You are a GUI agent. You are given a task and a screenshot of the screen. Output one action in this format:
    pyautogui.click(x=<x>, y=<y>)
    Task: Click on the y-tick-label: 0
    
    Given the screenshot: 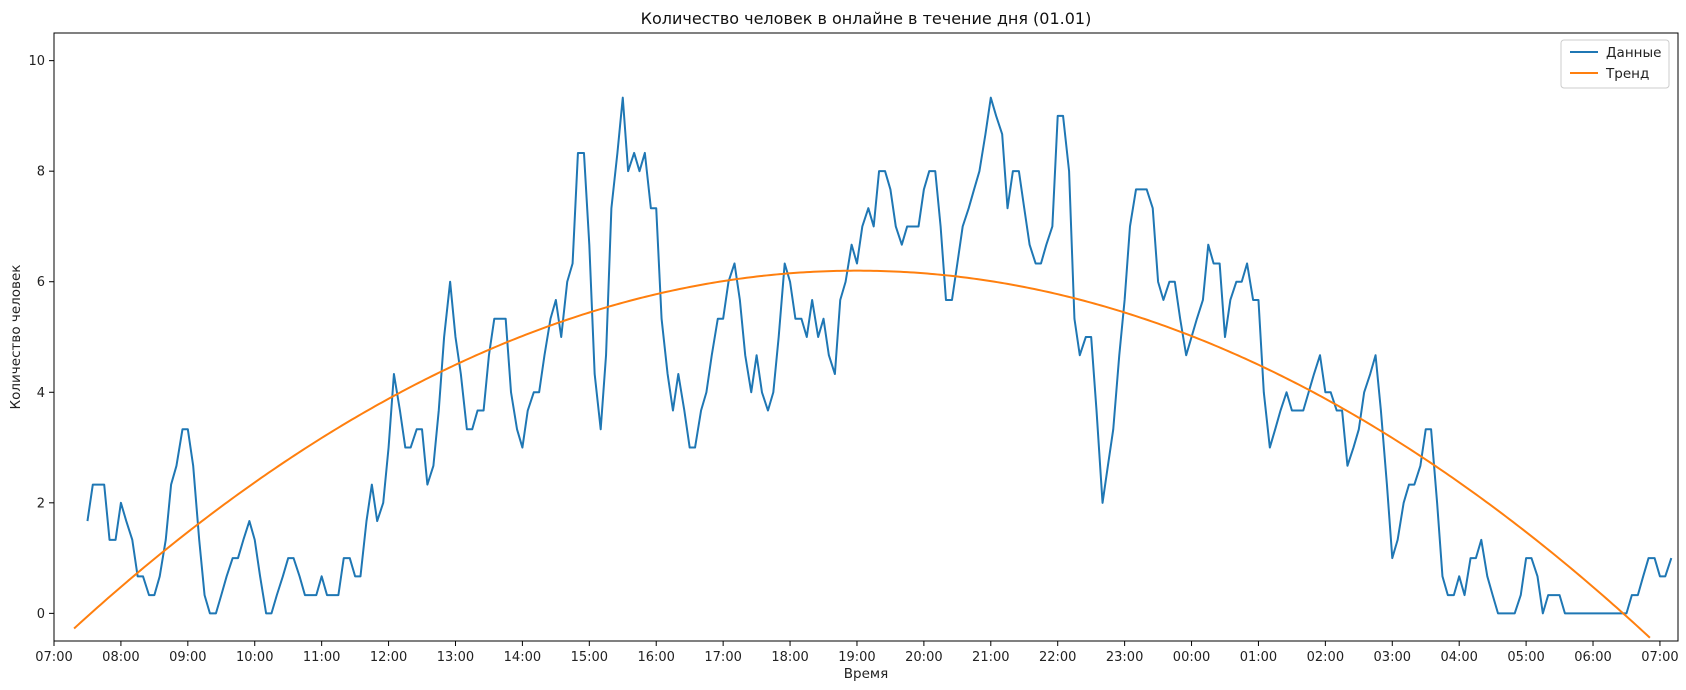 What is the action you would take?
    pyautogui.click(x=41, y=614)
    